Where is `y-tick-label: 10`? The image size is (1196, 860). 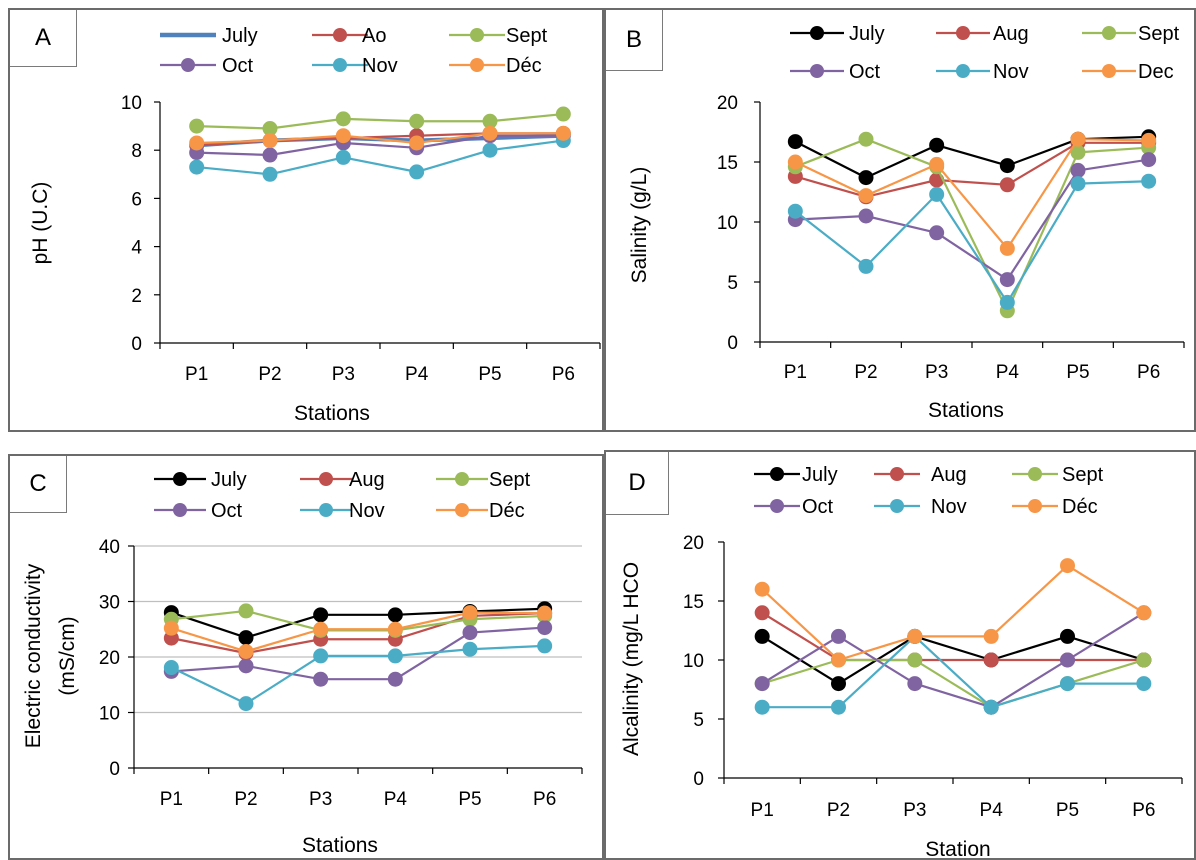
y-tick-label: 10 is located at coordinates (109, 714).